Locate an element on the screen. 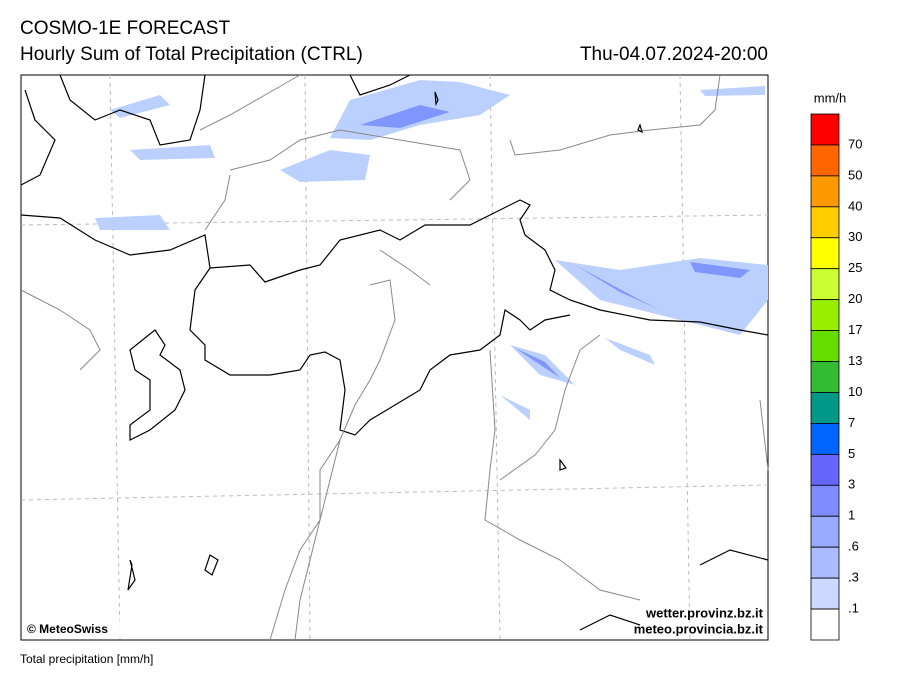  colorbar-label: 10 is located at coordinates (855, 391).